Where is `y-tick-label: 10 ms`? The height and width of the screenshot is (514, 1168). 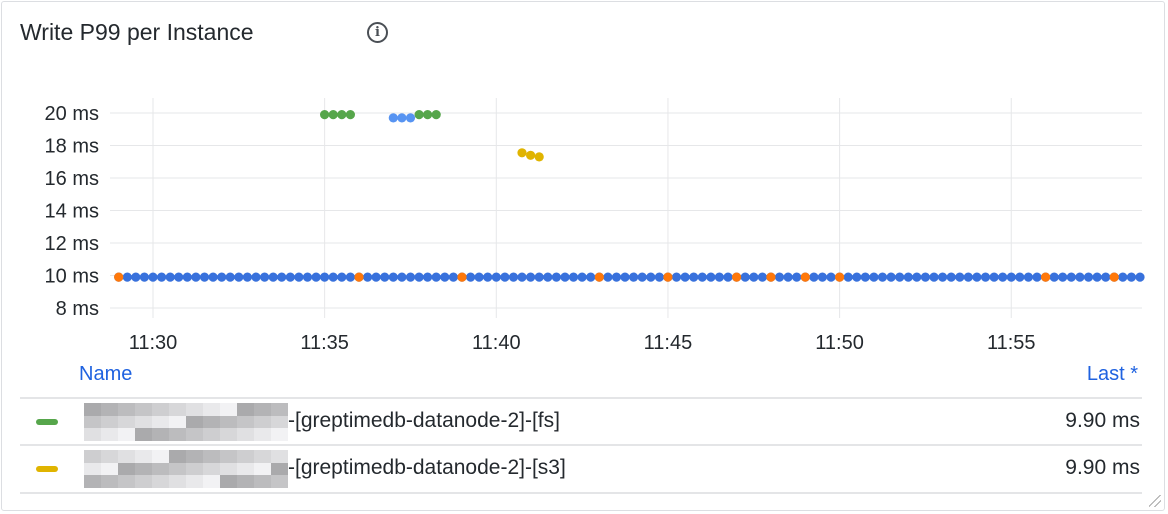 y-tick-label: 10 ms is located at coordinates (72, 277).